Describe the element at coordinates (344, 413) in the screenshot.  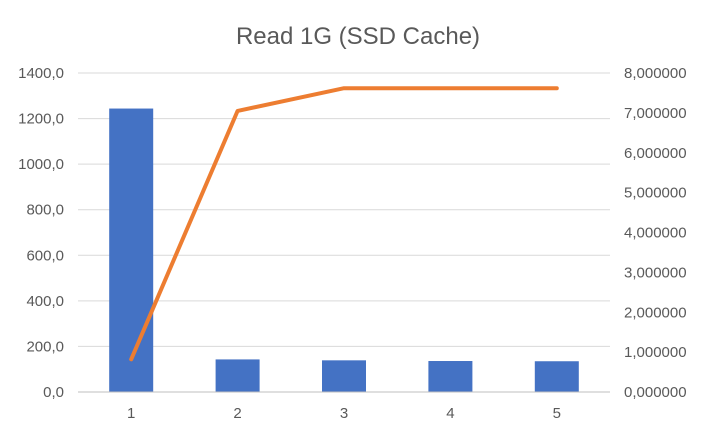
I see `x-tick-label: 3` at that location.